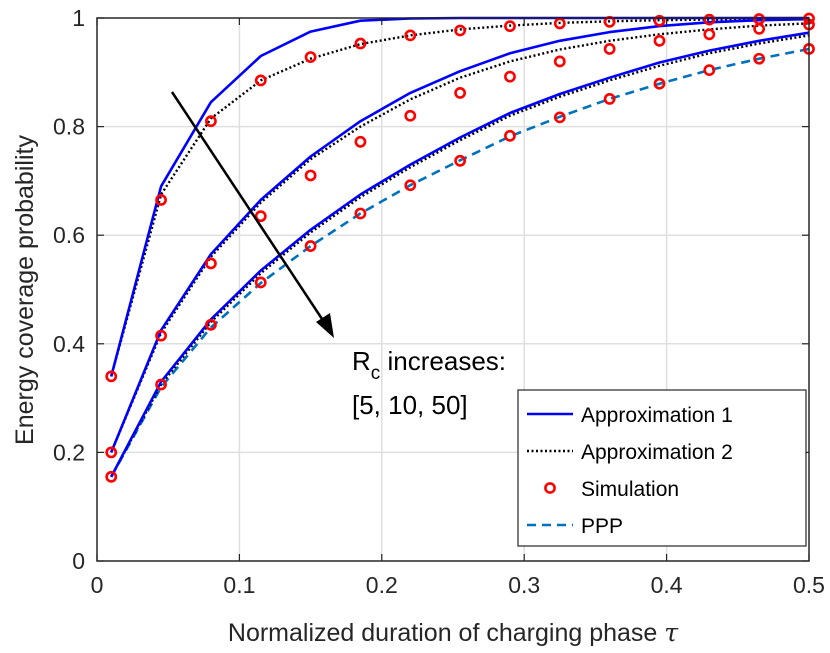 This screenshot has height=653, width=830. I want to click on y-tick-label: 0.2, so click(69, 452).